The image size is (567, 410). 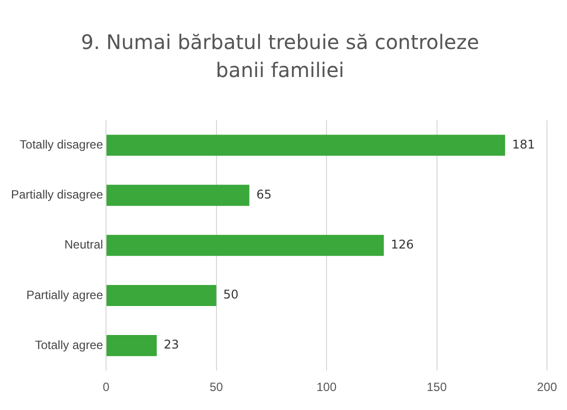 I want to click on data-label: 23, so click(x=172, y=345).